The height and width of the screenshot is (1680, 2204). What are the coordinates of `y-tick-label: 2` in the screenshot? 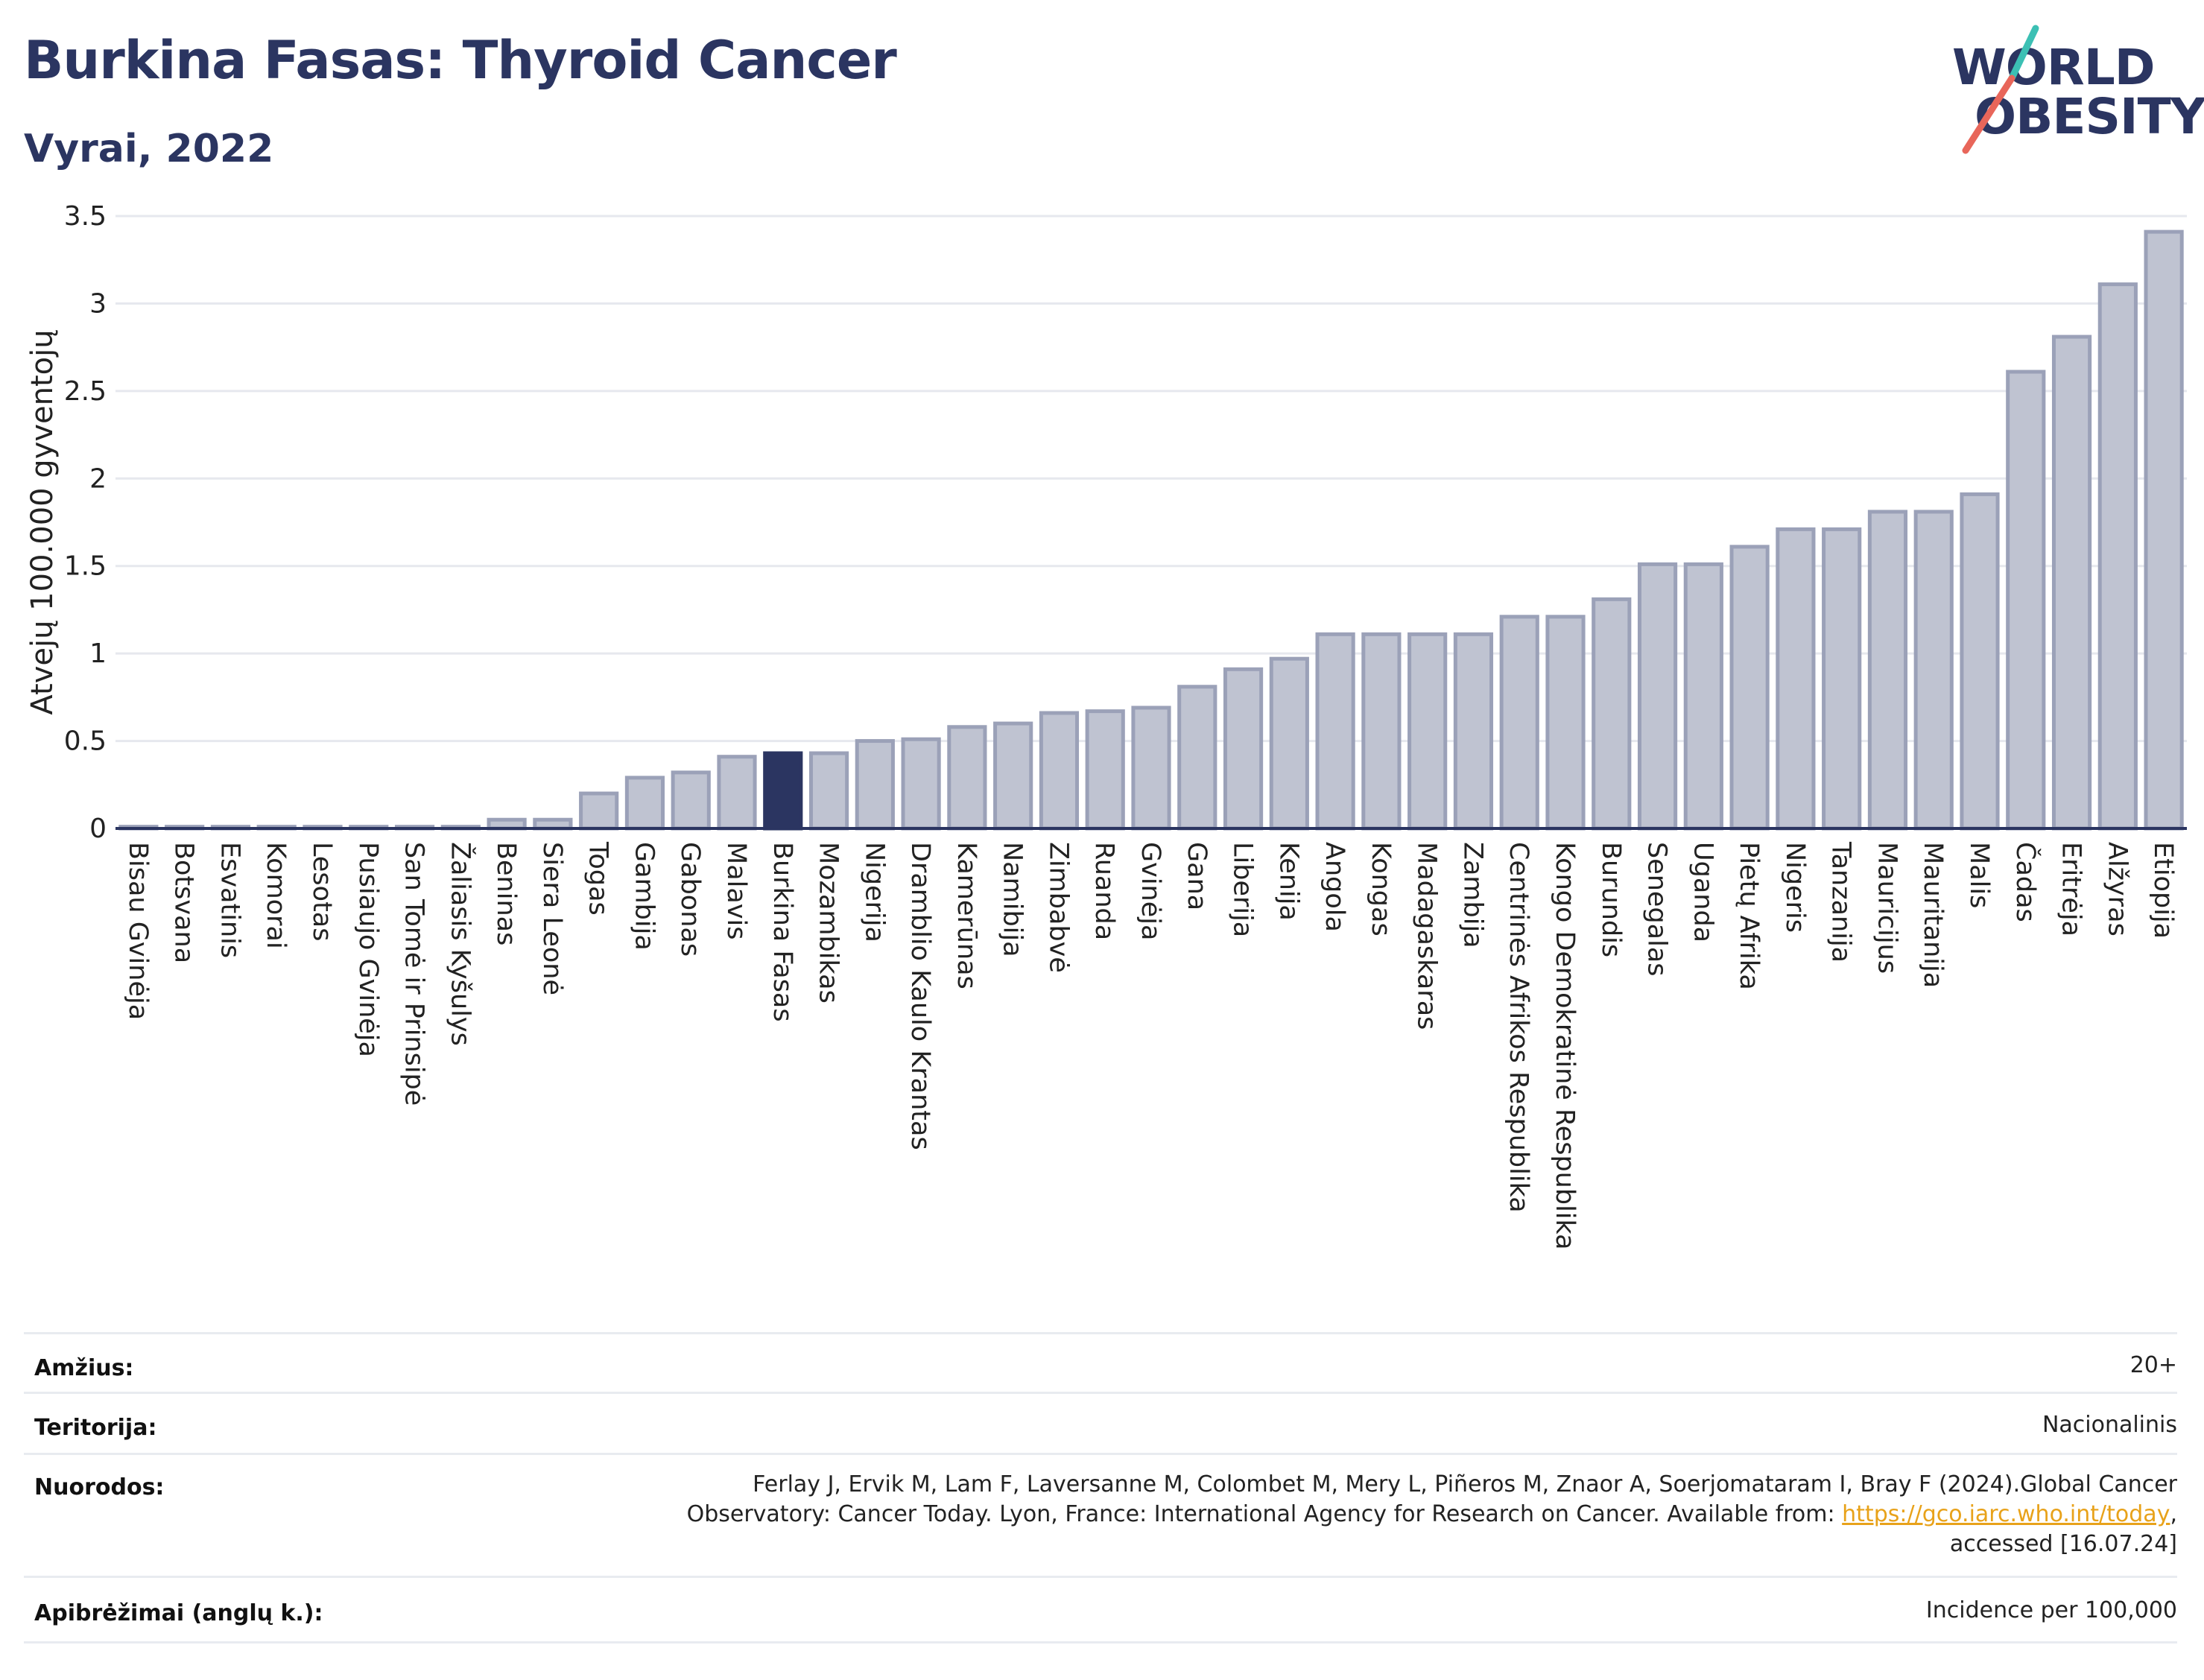 It's located at (98, 478).